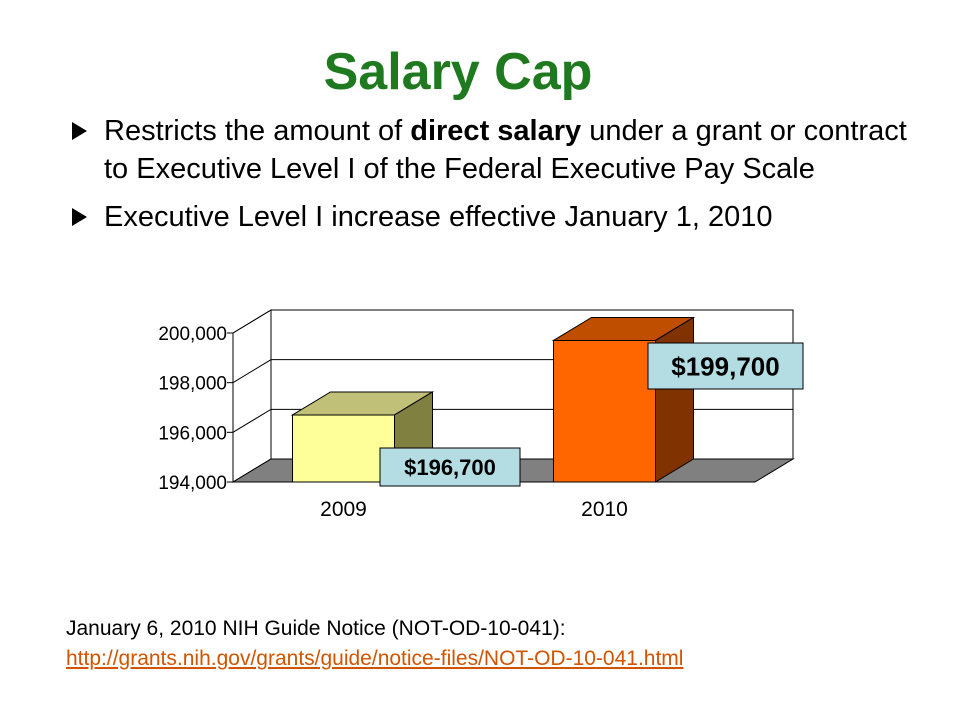 The image size is (960, 720). I want to click on data-label: $196,700, so click(450, 467).